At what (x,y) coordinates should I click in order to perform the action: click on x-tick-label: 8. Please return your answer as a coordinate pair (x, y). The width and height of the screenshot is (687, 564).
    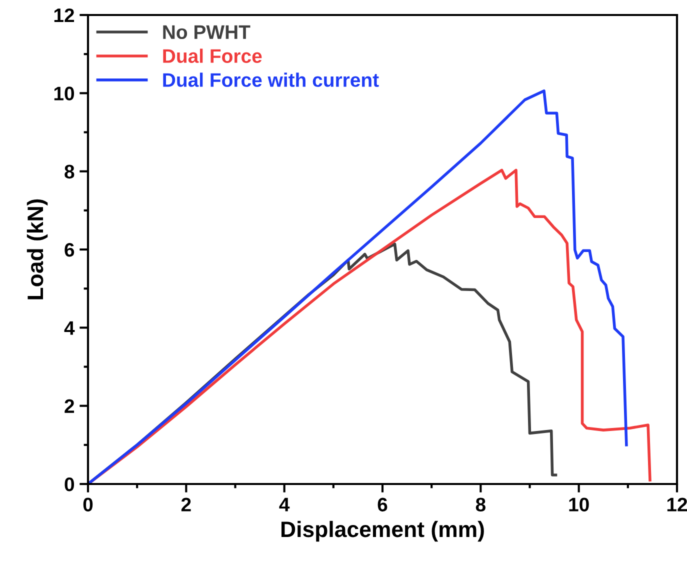
    Looking at the image, I should click on (481, 505).